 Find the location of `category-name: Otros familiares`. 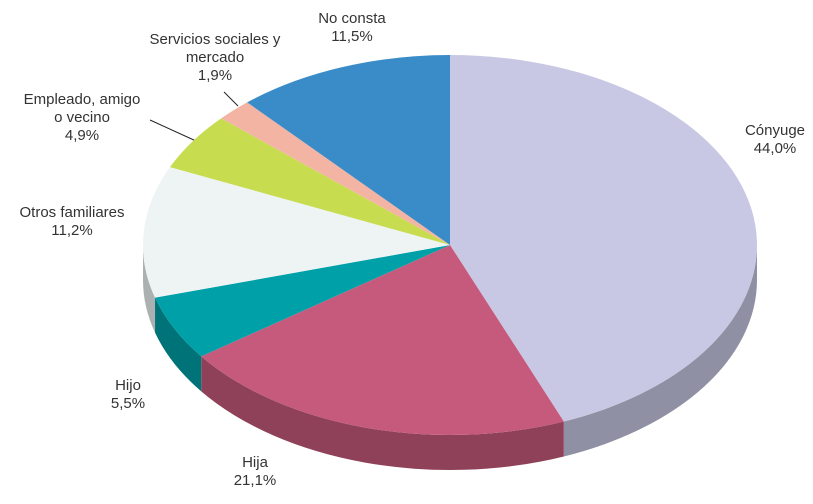

category-name: Otros familiares is located at coordinates (72, 212).